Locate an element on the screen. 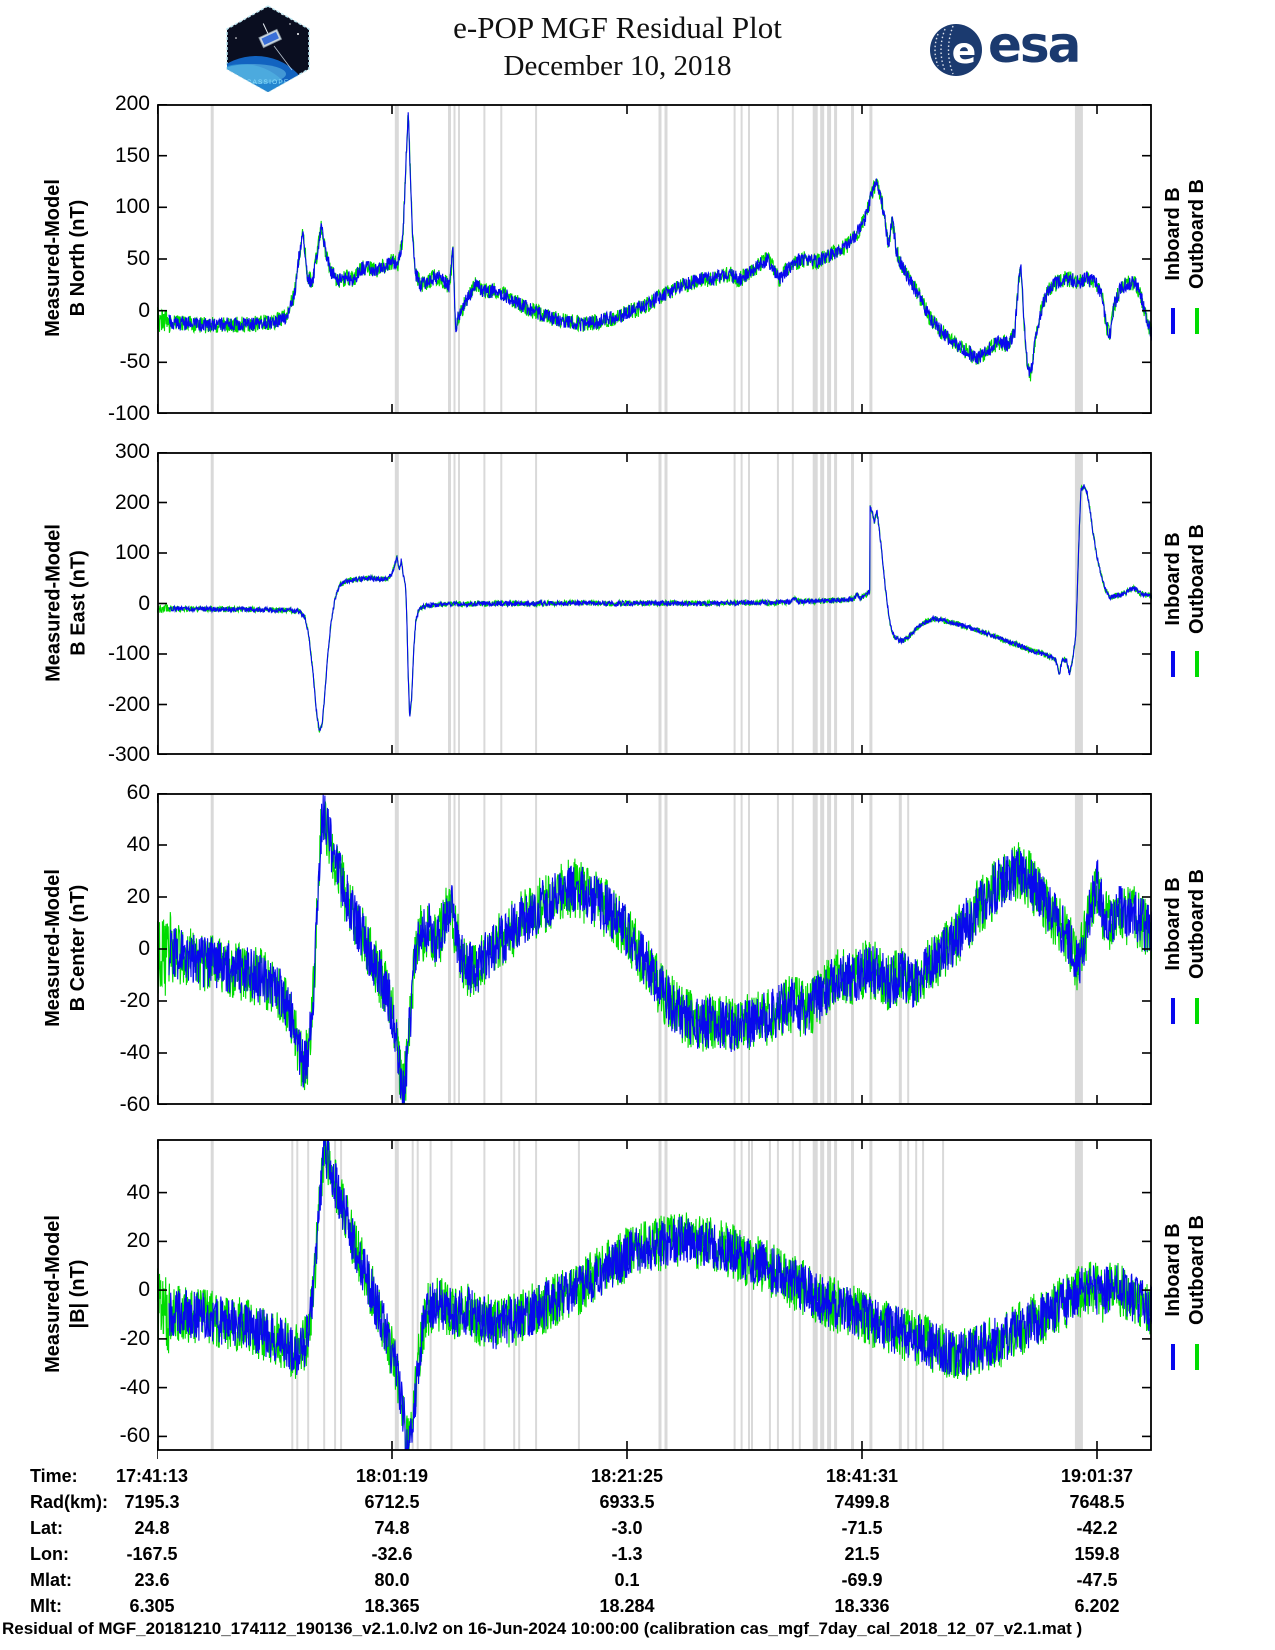 The height and width of the screenshot is (1650, 1275). y-axis-label-line2: B Center (nT) is located at coordinates (78, 948).